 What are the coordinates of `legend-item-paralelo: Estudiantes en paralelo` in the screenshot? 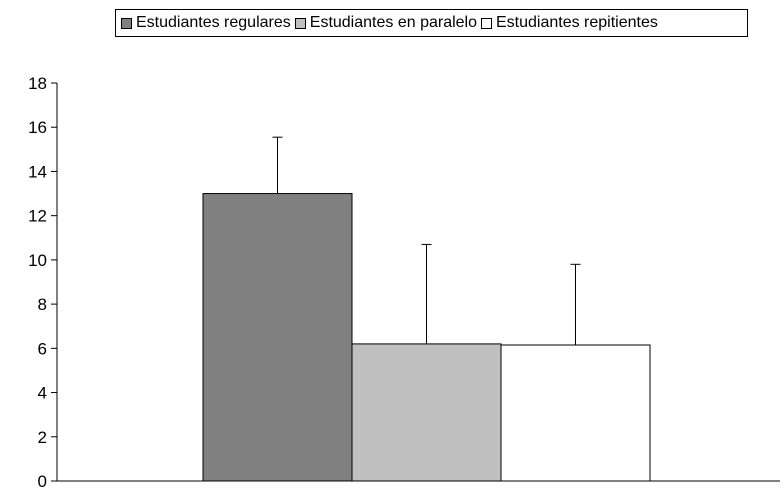 It's located at (385, 23).